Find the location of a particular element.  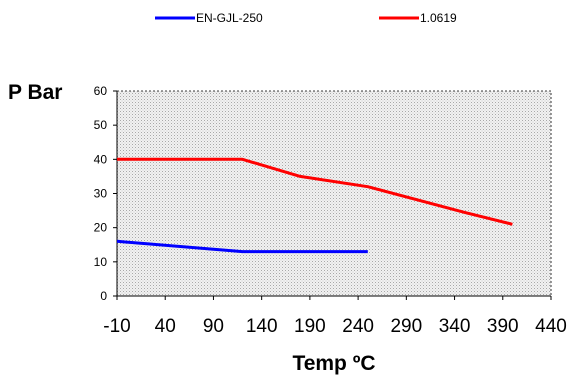

y-tick-label: 40 is located at coordinates (101, 159).